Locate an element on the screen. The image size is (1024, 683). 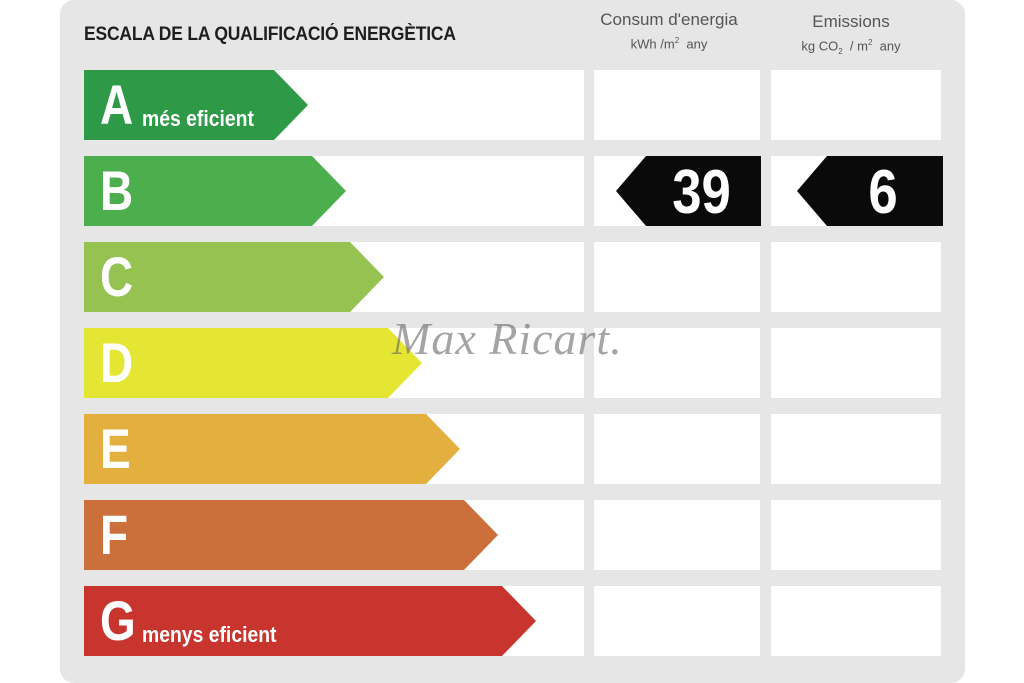
rating-band-d: D is located at coordinates (253, 363).